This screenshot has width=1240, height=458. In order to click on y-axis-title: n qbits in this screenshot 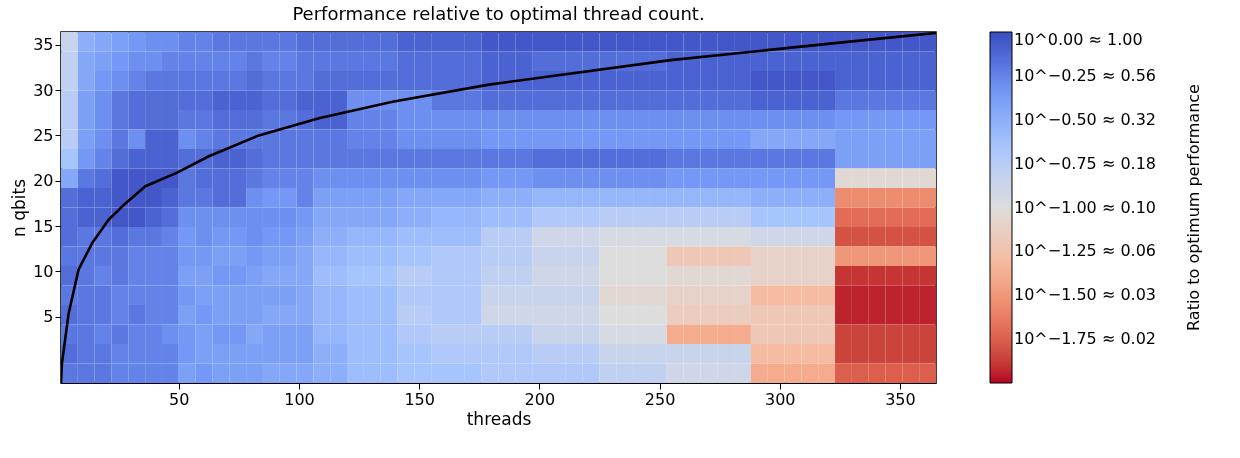, I will do `click(19, 208)`.